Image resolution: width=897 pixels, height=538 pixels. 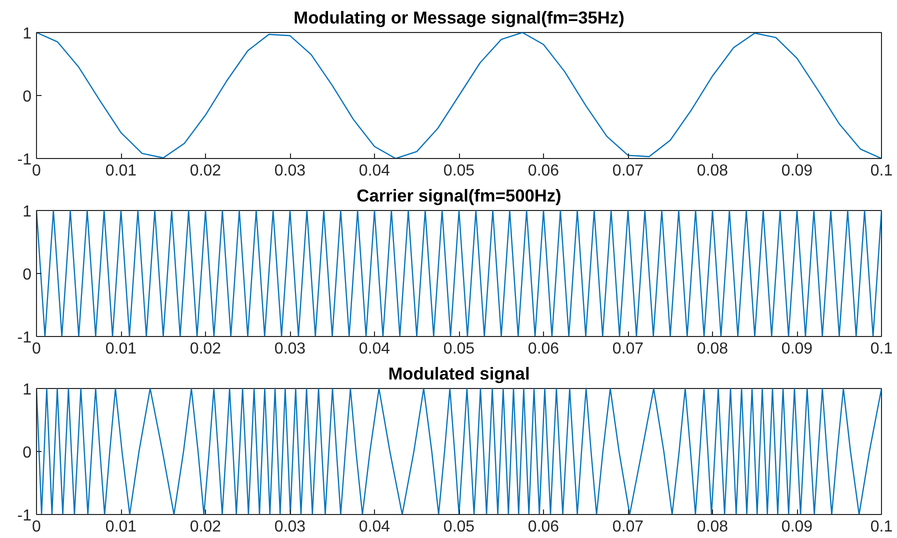 I want to click on chart-title: Modulating or Message signal(fm=35Hz), so click(x=459, y=18).